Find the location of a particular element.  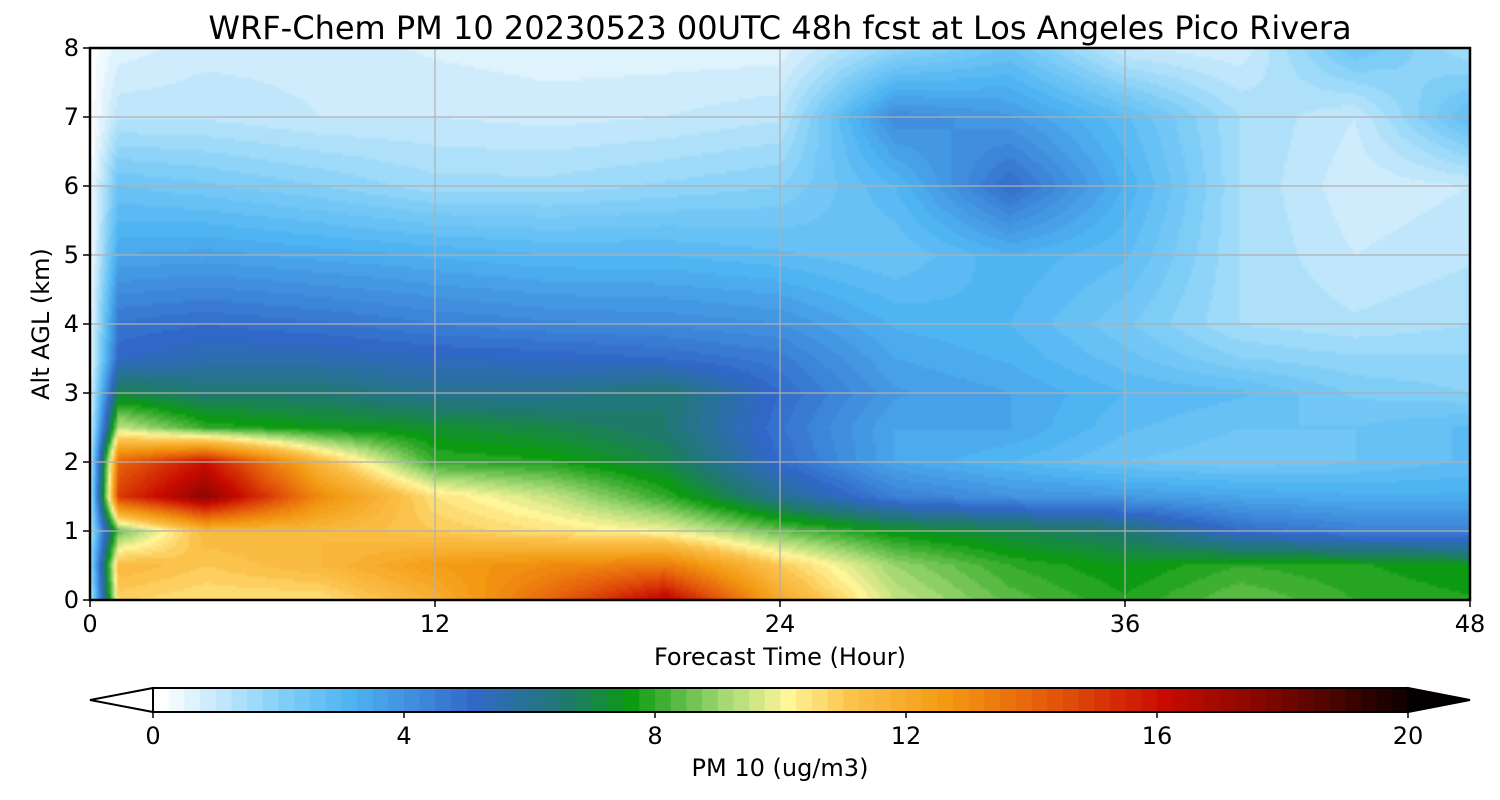

x-tick-label: 0 is located at coordinates (89, 624).